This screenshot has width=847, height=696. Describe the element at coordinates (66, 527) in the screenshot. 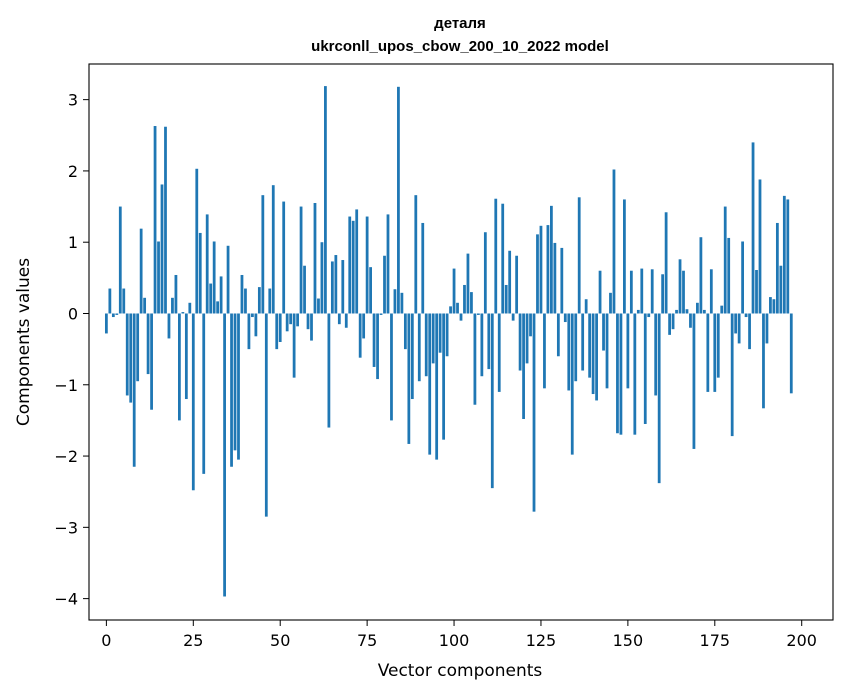

I see `y-tick-label: −3` at that location.